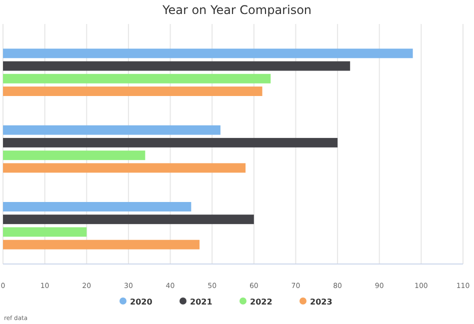 The image size is (474, 324). I want to click on legend-label: 2021, so click(201, 302).